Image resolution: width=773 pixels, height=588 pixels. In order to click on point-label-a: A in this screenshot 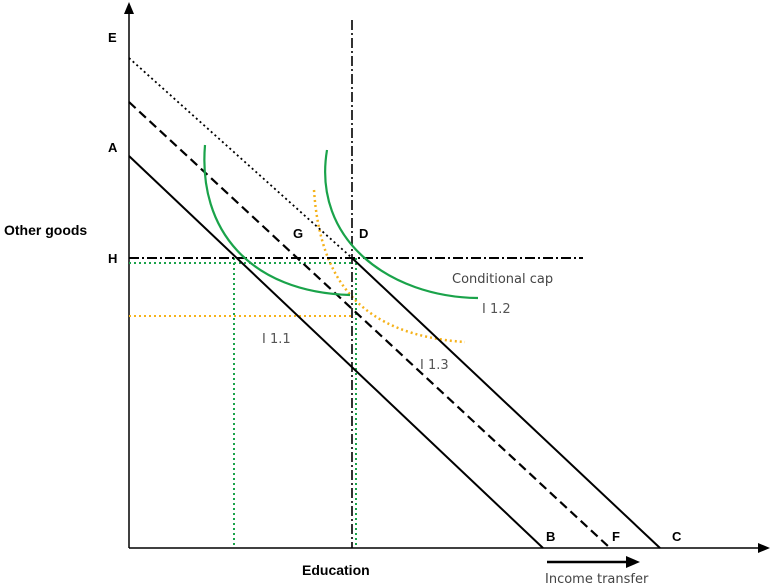, I will do `click(113, 147)`.